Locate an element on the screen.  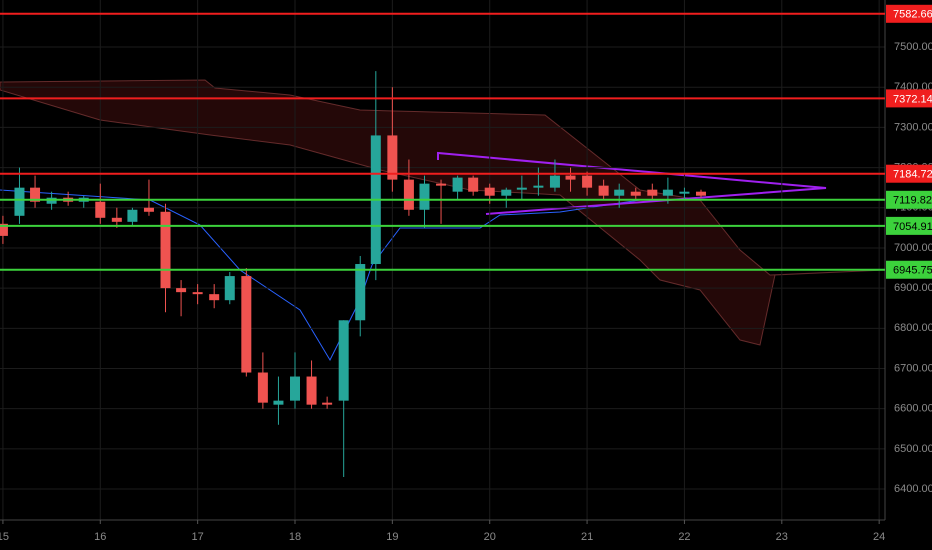
y-tick-label: 7500.00 is located at coordinates (913, 47).